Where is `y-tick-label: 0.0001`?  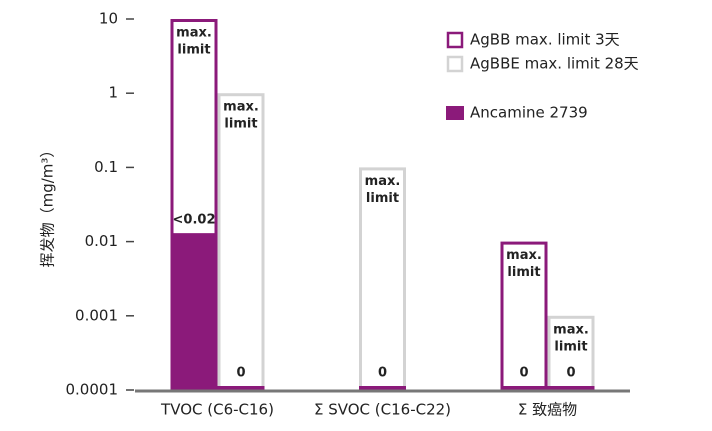
y-tick-label: 0.0001 is located at coordinates (92, 390).